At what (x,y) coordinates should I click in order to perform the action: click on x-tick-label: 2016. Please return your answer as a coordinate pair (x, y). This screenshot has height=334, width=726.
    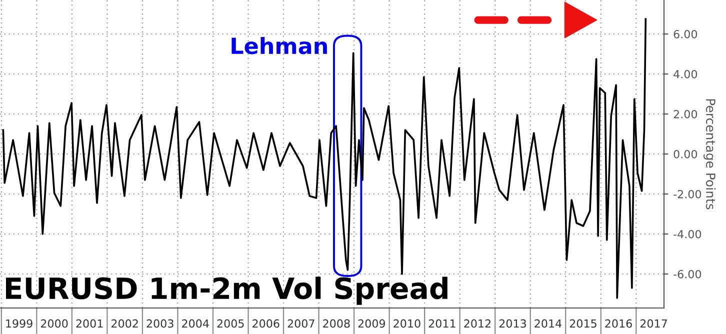
    Looking at the image, I should click on (618, 323).